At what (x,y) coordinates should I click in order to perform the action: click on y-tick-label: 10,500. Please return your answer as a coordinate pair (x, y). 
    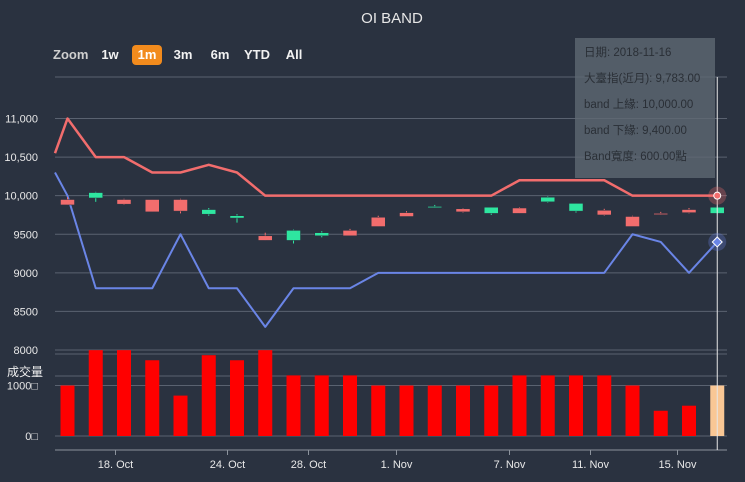
    Looking at the image, I should click on (21, 158).